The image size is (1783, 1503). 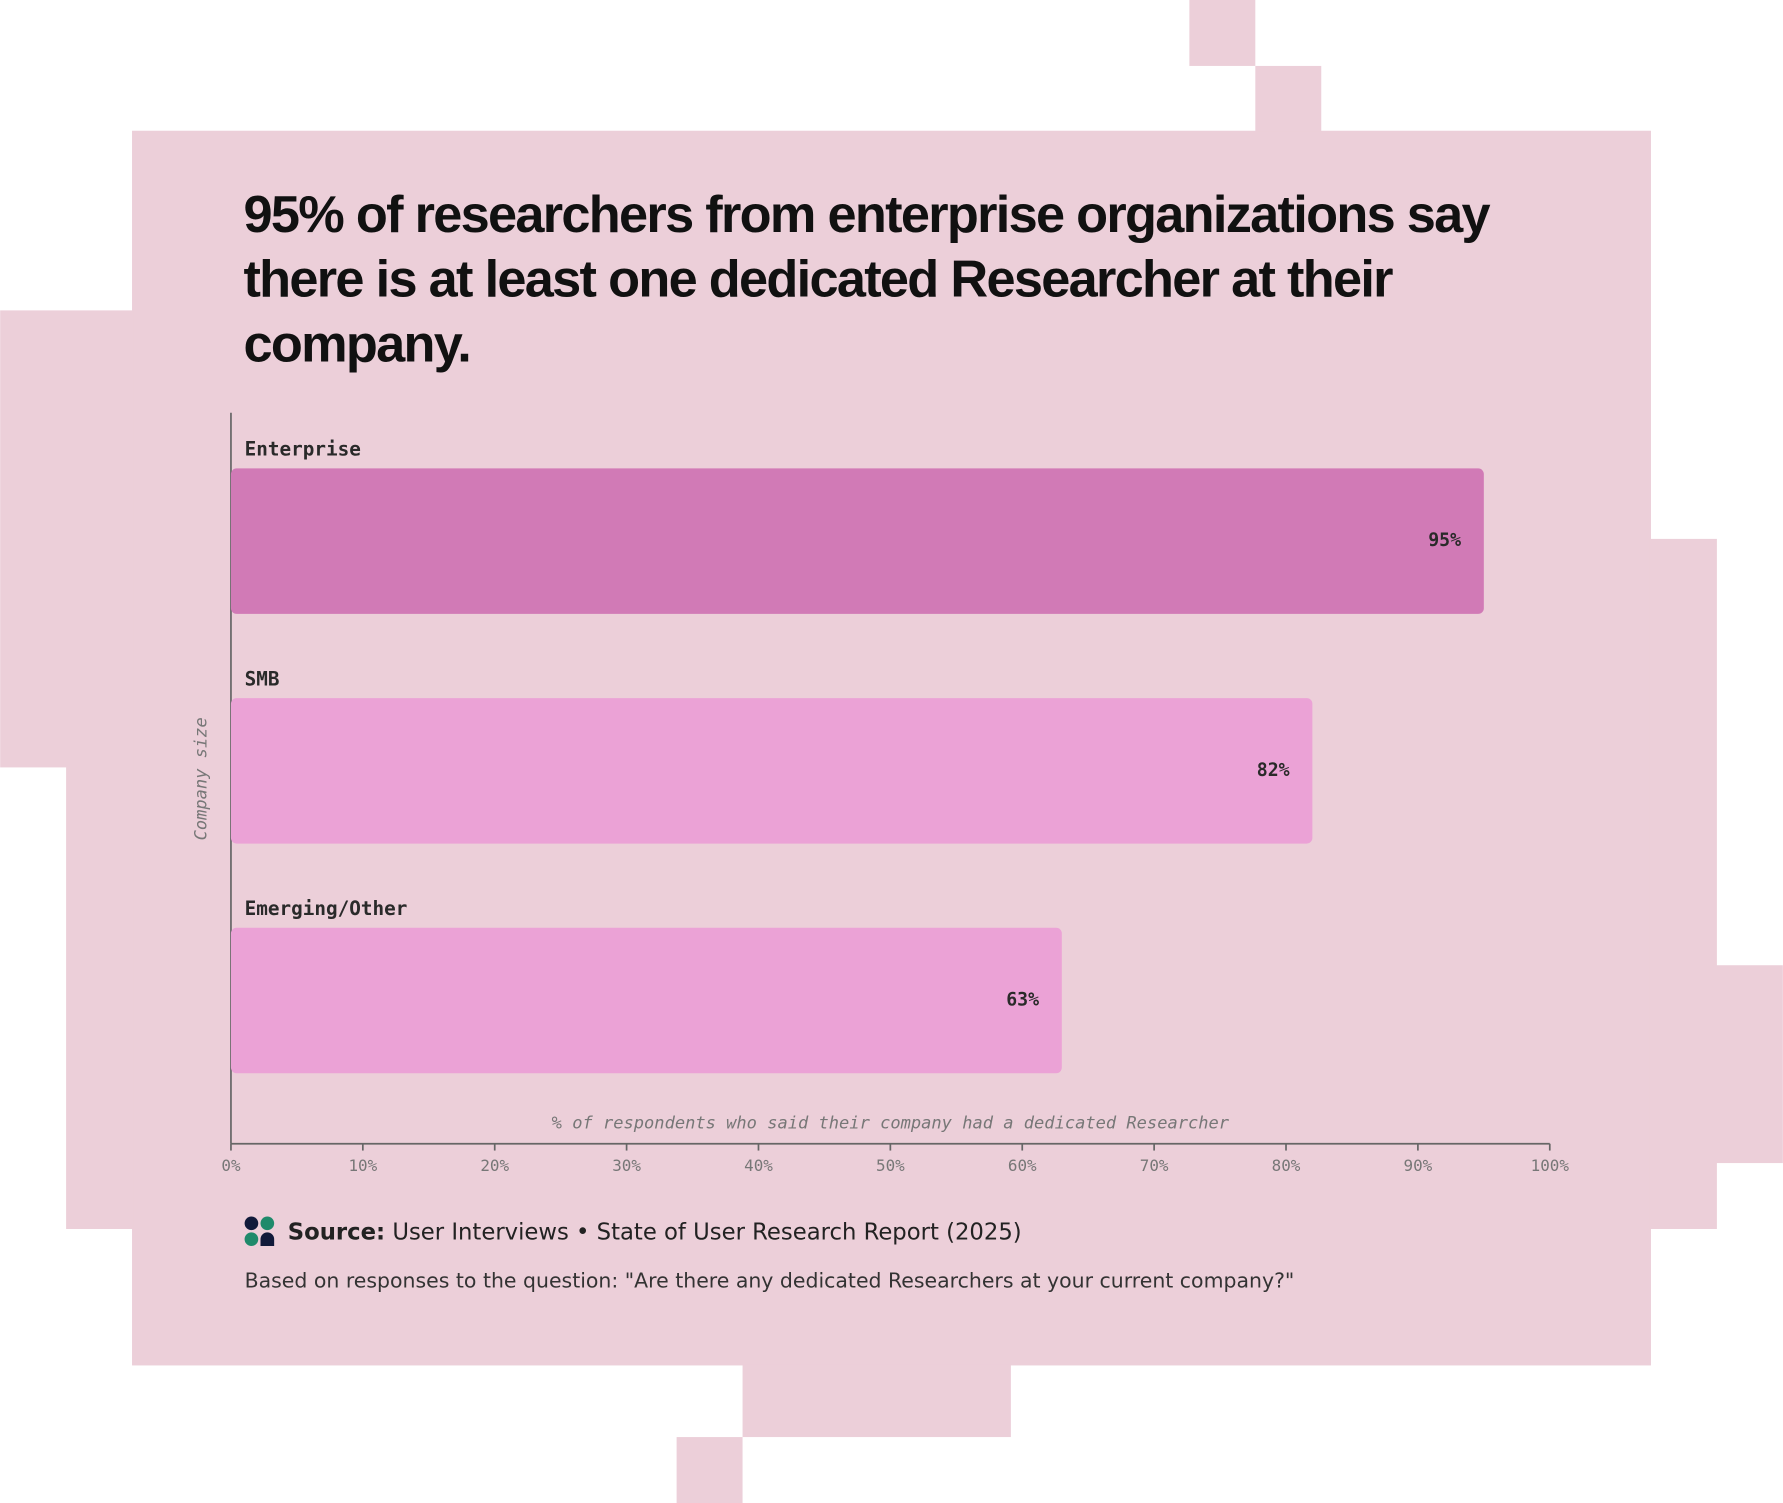 I want to click on value-label: 82%, so click(x=1273, y=770).